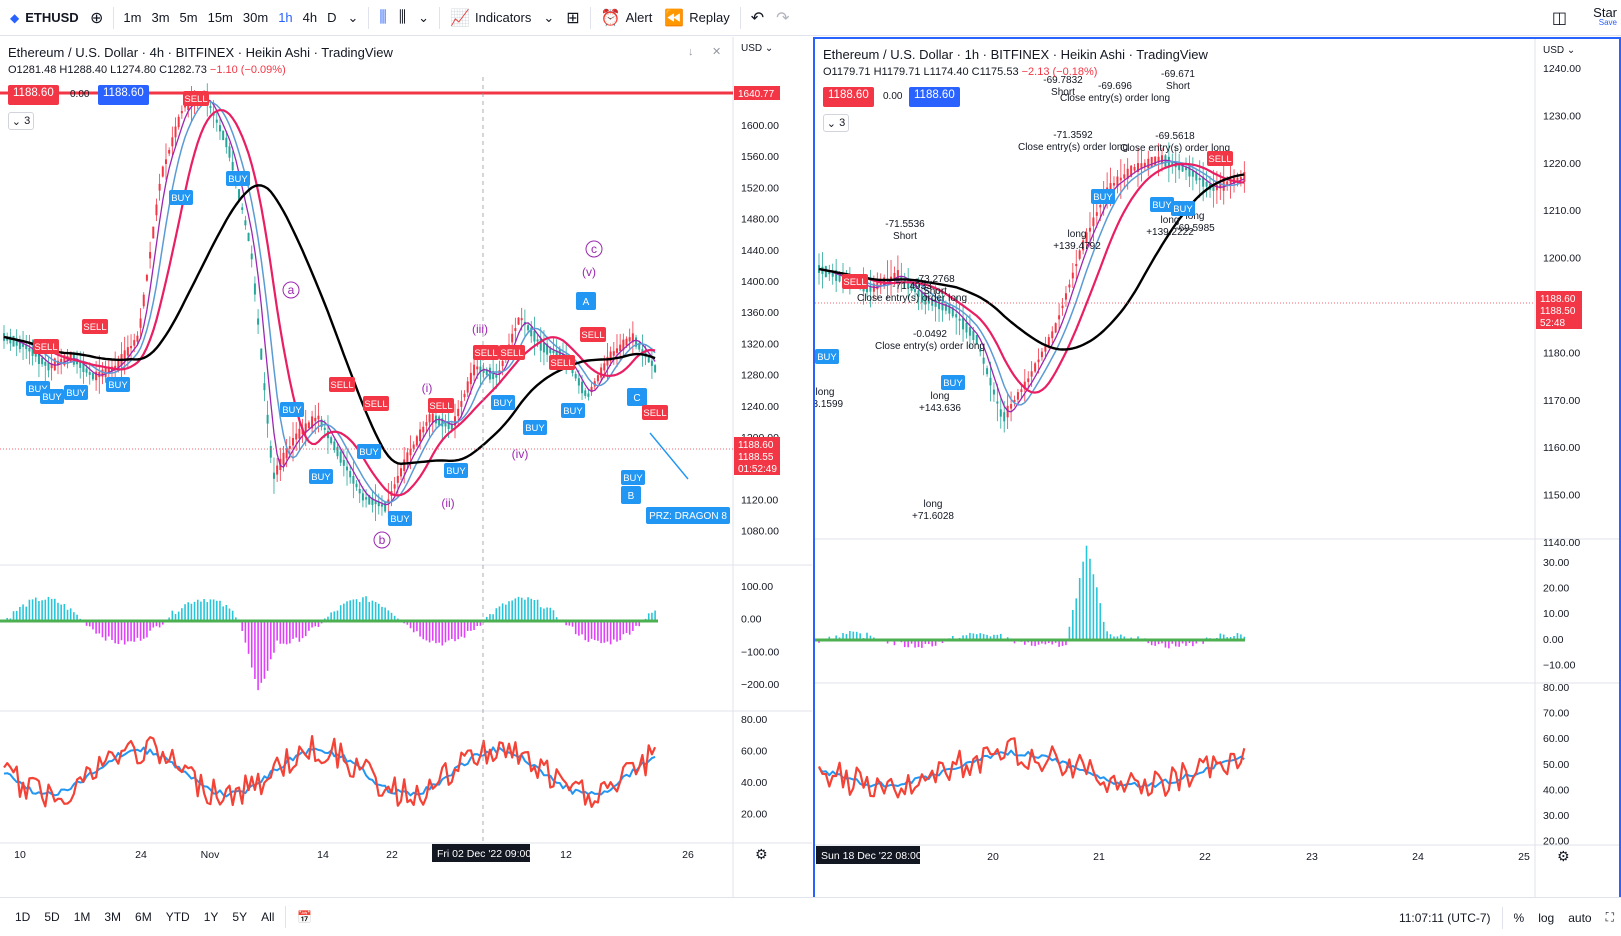  I want to click on crosshair-time-label: Fri 02 Dec '22 09:00, so click(484, 854).